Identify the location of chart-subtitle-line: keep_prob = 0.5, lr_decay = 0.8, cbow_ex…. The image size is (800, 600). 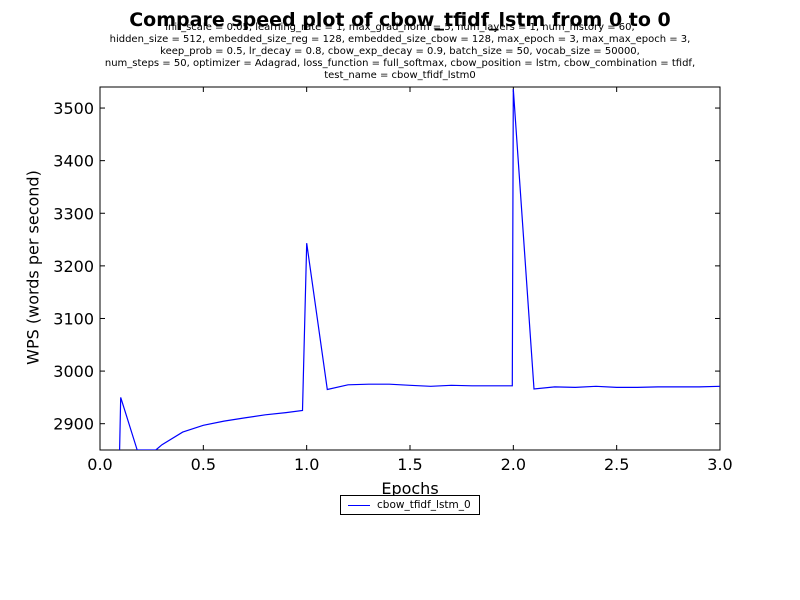
(400, 51).